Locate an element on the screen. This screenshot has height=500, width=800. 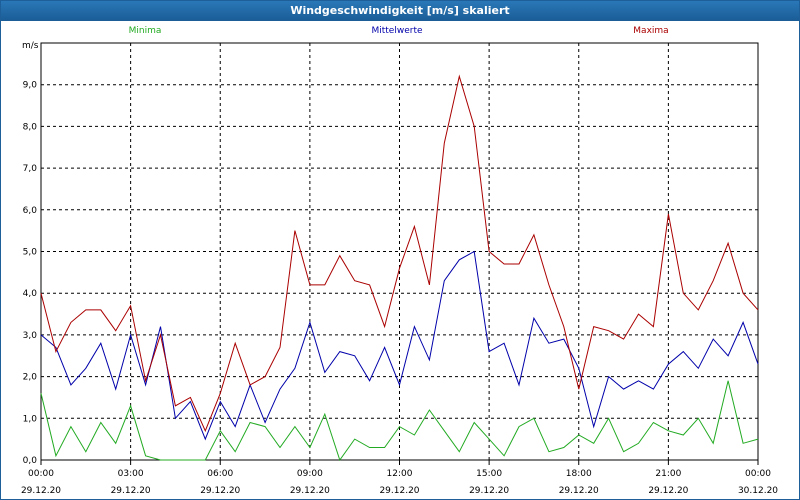
y-axis-label: m/s is located at coordinates (30, 46).